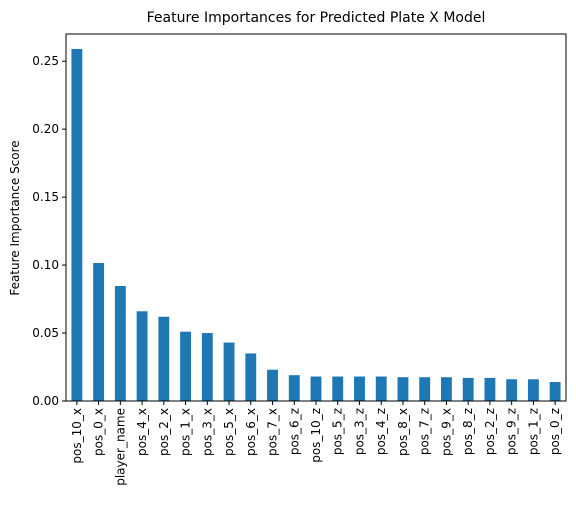 This screenshot has height=515, width=576. I want to click on x-tick-label: pos_1_x, so click(186, 432).